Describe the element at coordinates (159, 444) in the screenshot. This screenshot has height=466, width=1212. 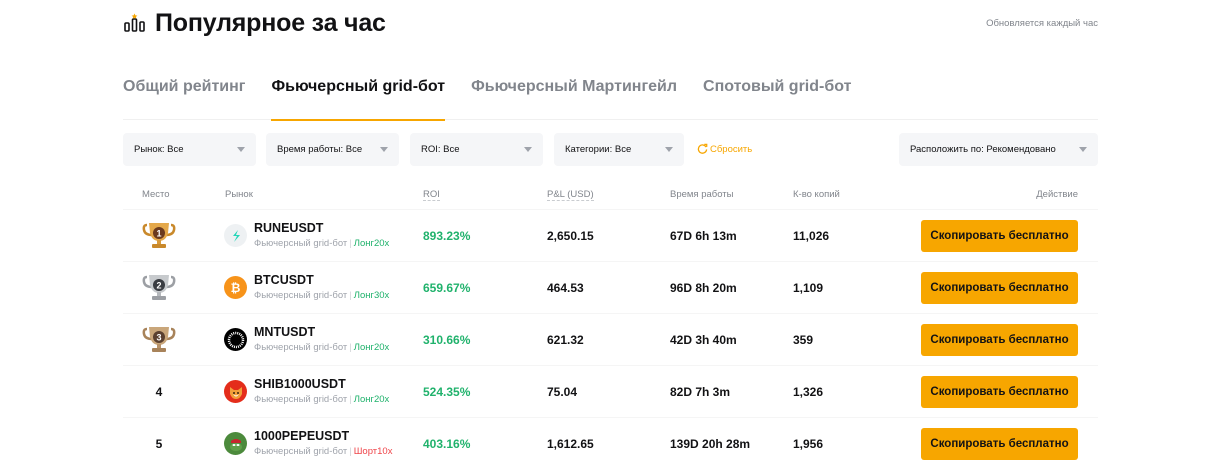
I see `rank-number: 5` at that location.